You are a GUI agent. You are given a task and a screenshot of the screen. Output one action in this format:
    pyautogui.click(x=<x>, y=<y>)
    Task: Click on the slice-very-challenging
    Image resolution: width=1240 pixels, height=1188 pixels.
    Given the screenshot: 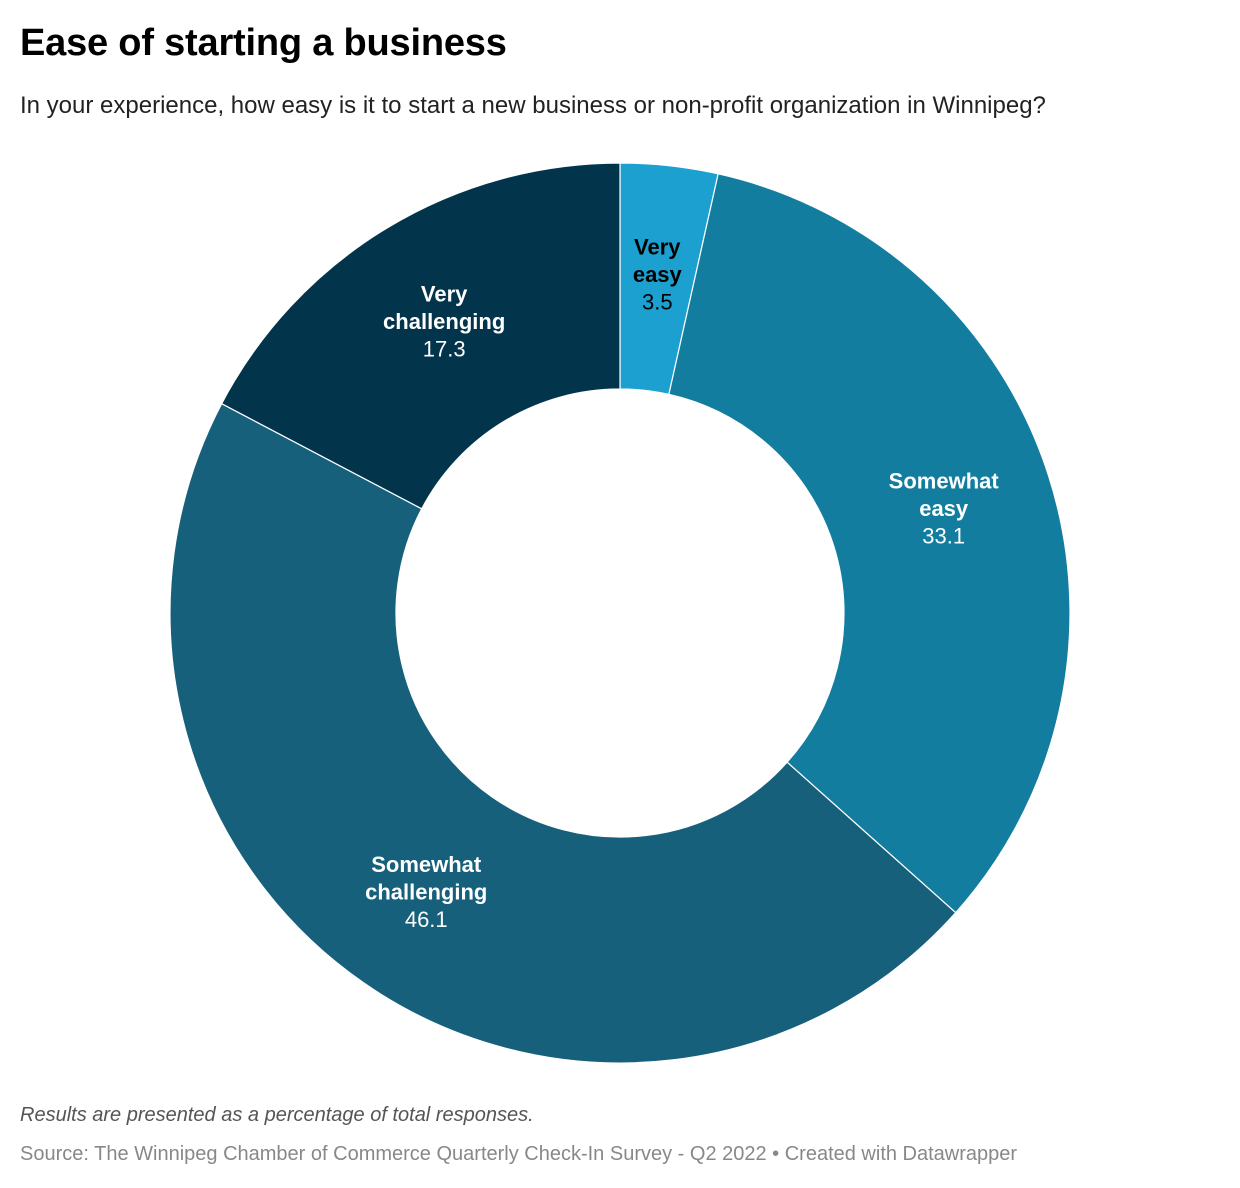 What is the action you would take?
    pyautogui.click(x=420, y=336)
    